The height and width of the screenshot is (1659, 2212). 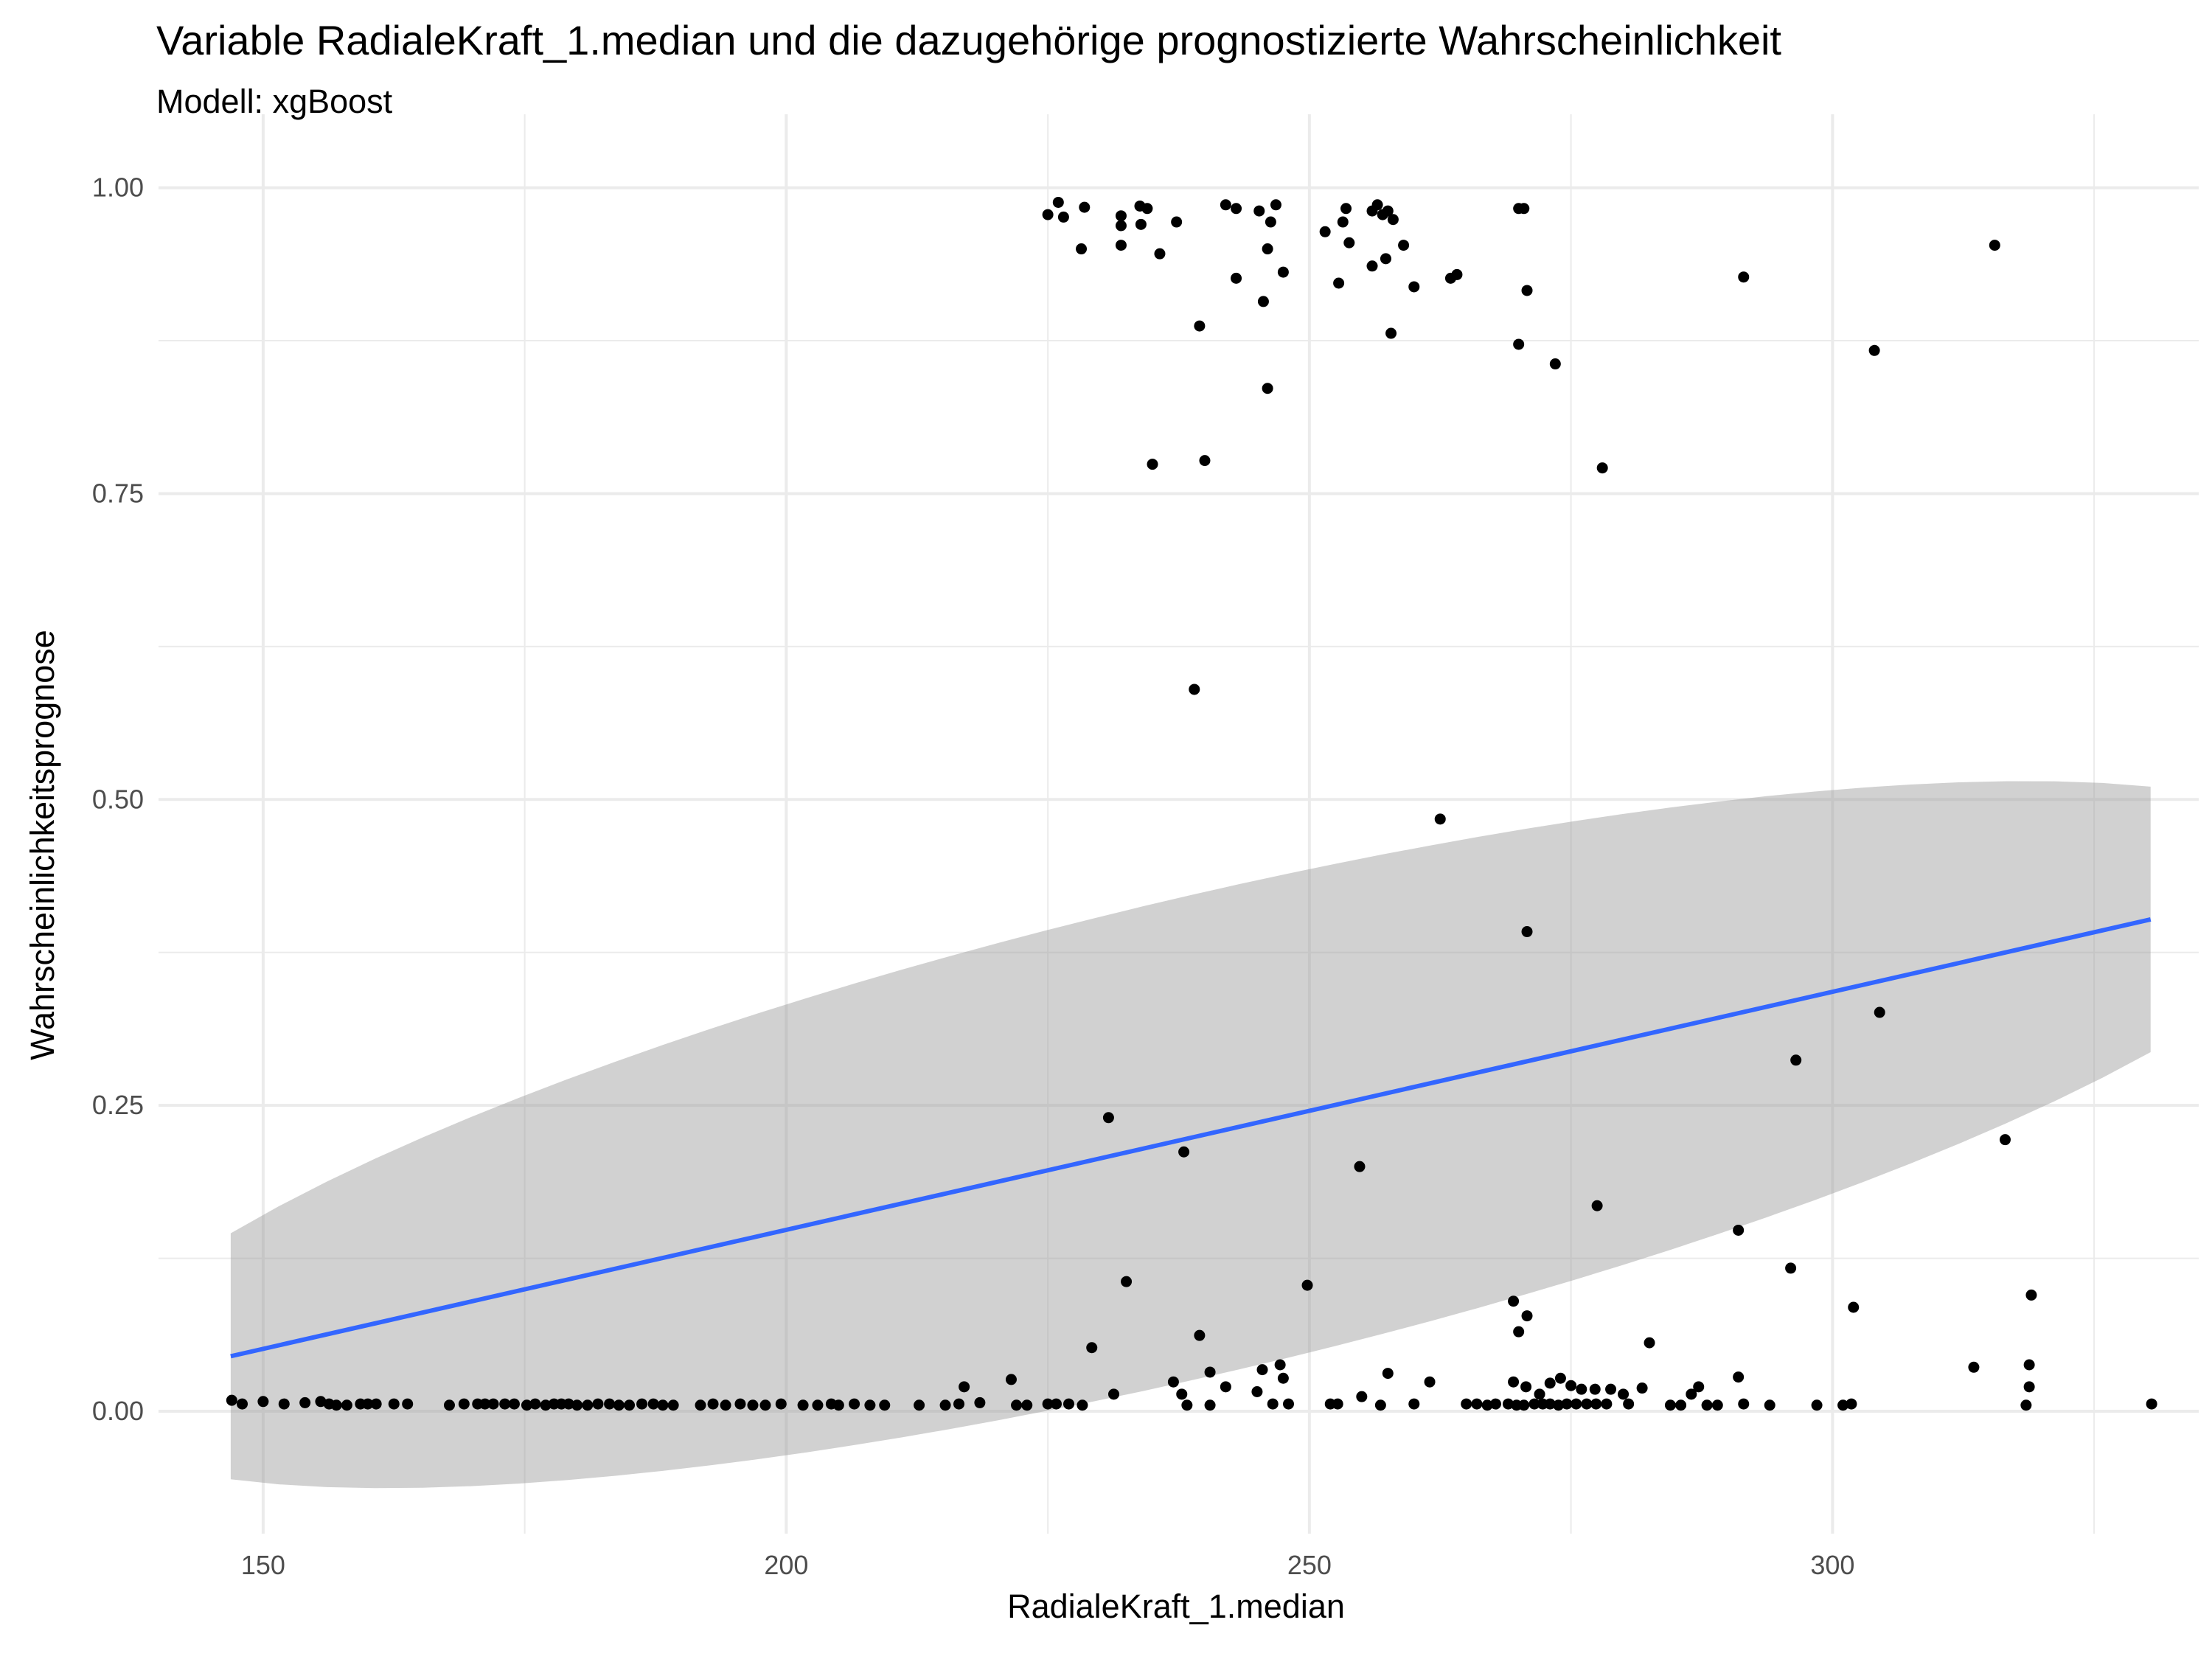 What do you see at coordinates (118, 188) in the screenshot?
I see `y-tick-label: 1.00` at bounding box center [118, 188].